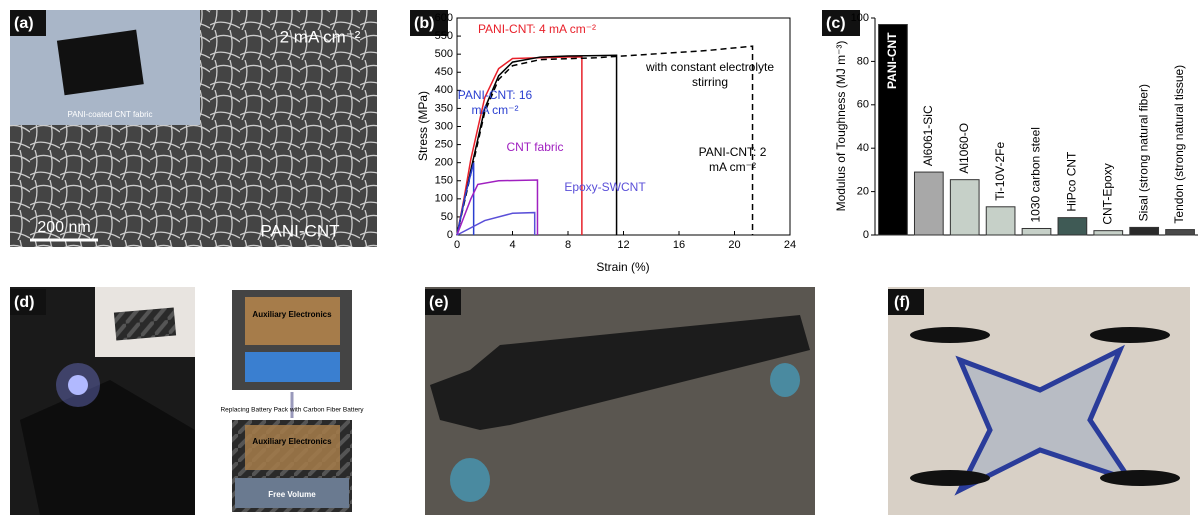 The height and width of the screenshot is (515, 1198). What do you see at coordinates (107, 447) in the screenshot?
I see `box` at bounding box center [107, 447].